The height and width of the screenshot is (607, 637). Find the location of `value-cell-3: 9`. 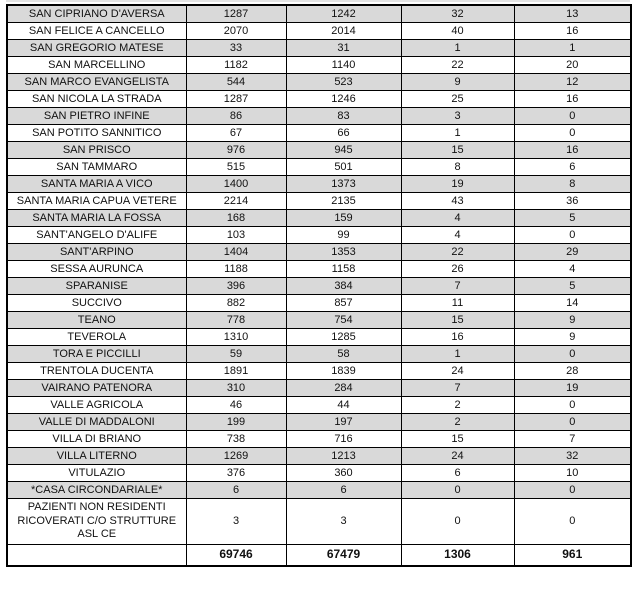

value-cell-3: 9 is located at coordinates (457, 82).